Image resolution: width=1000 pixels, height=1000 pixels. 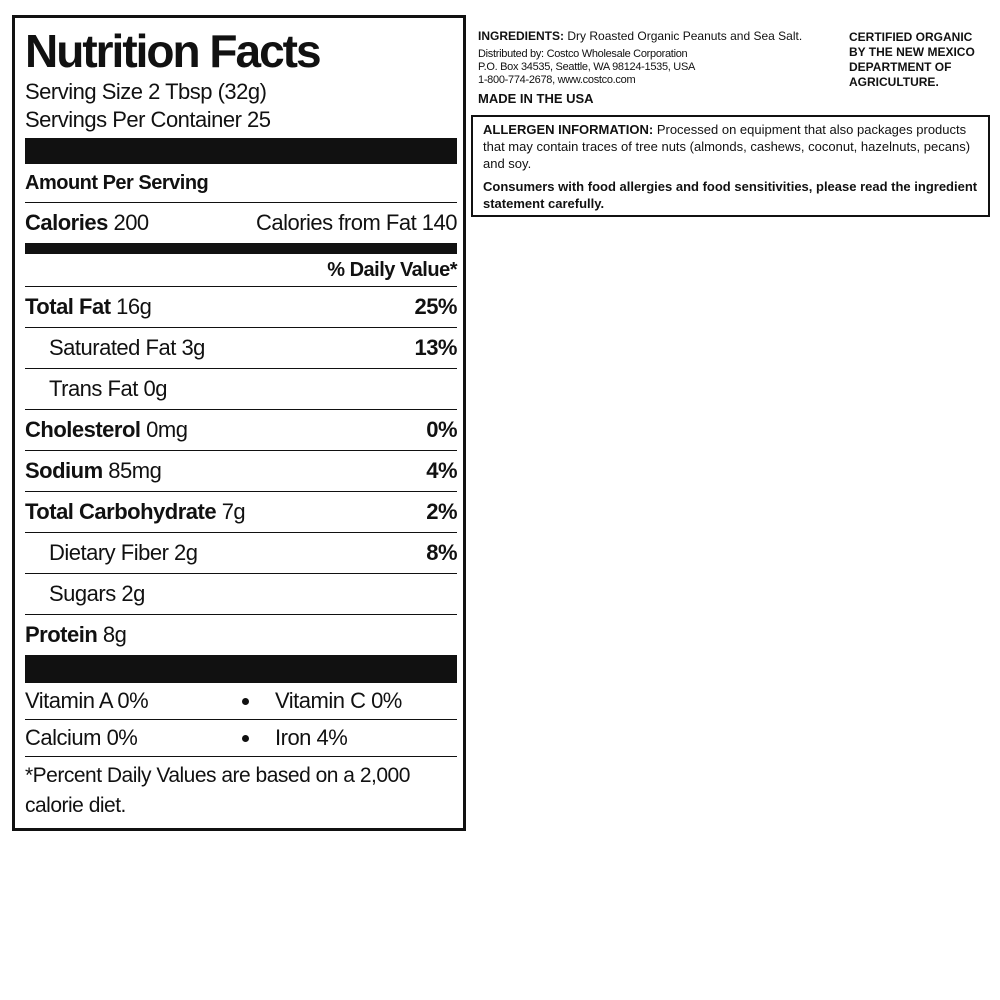 I want to click on nutrient: Saturated Fat 3g, so click(x=127, y=348).